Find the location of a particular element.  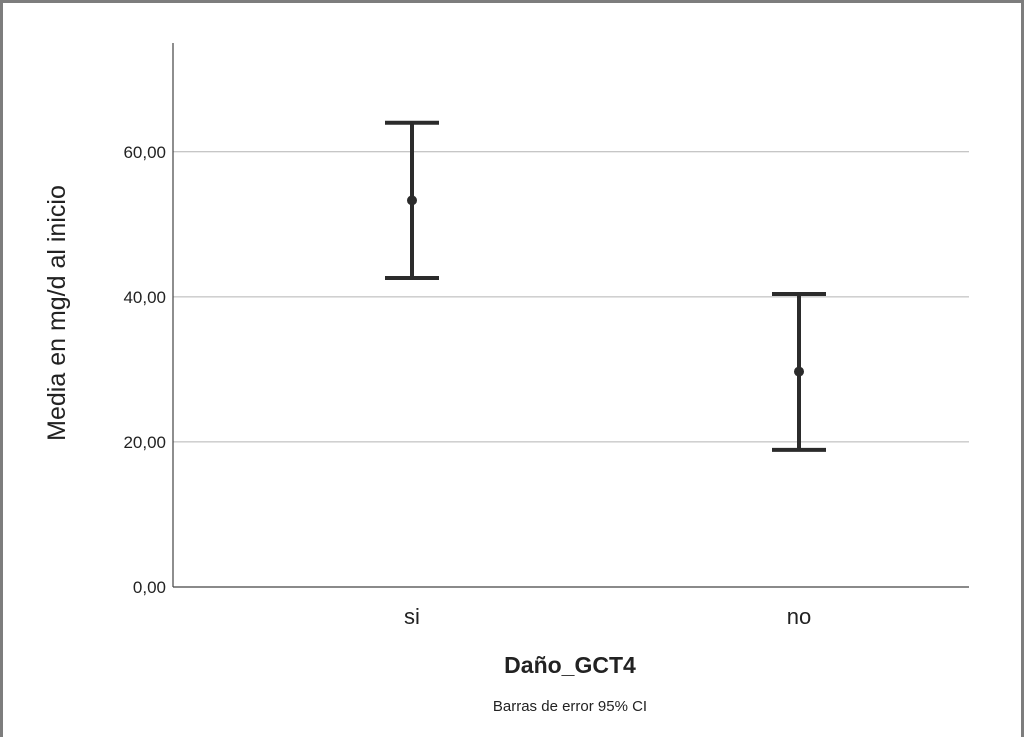

x-tick-label: si is located at coordinates (412, 616).